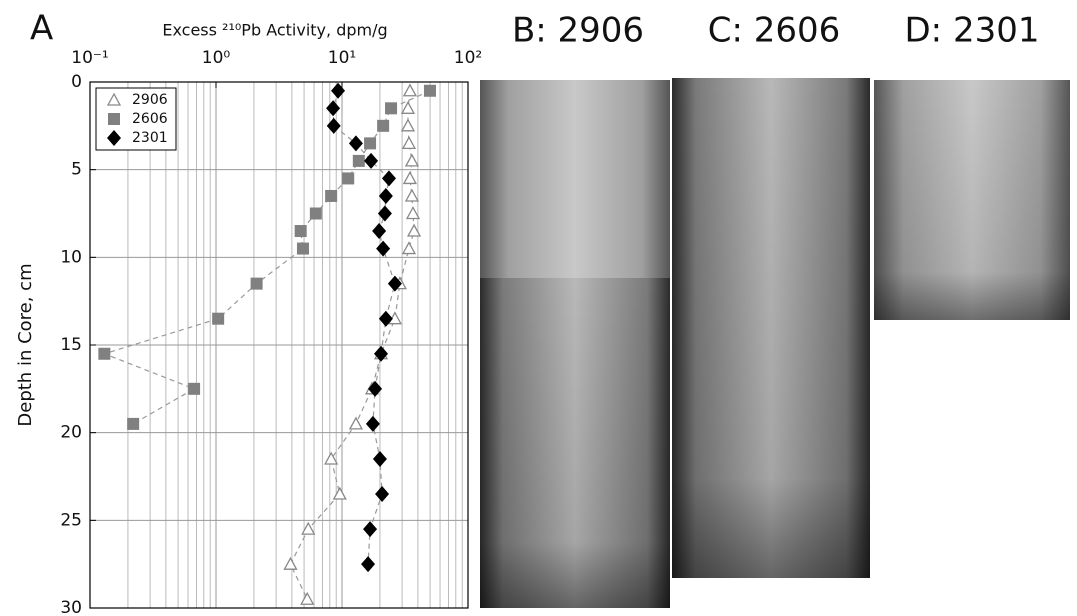  I want to click on y-tick-label: 10, so click(71, 257).